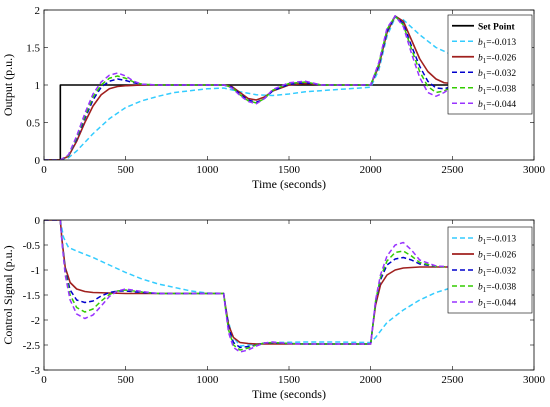  Describe the element at coordinates (32, 346) in the screenshot. I see `y-tick-label: -2.5` at that location.